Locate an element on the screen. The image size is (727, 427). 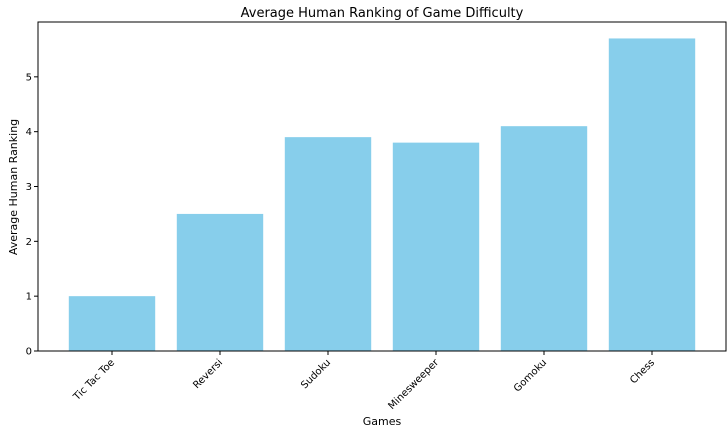
bar-chess is located at coordinates (652, 194).